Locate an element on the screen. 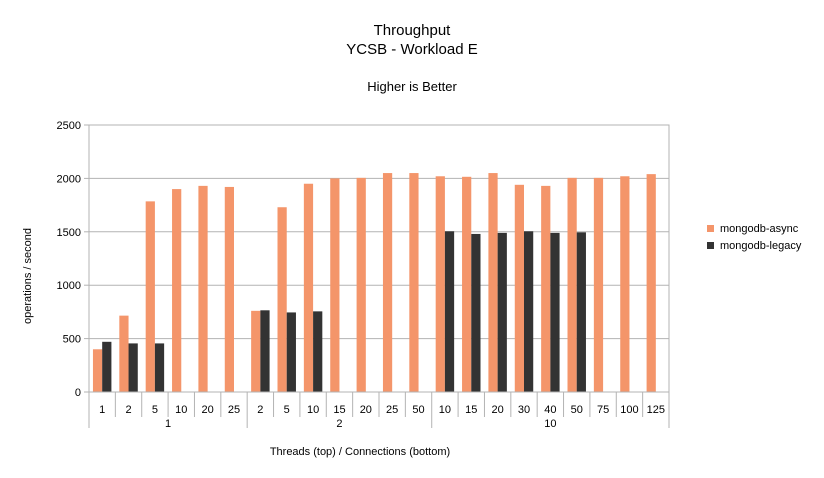  x-tick-label: 125 is located at coordinates (656, 410).